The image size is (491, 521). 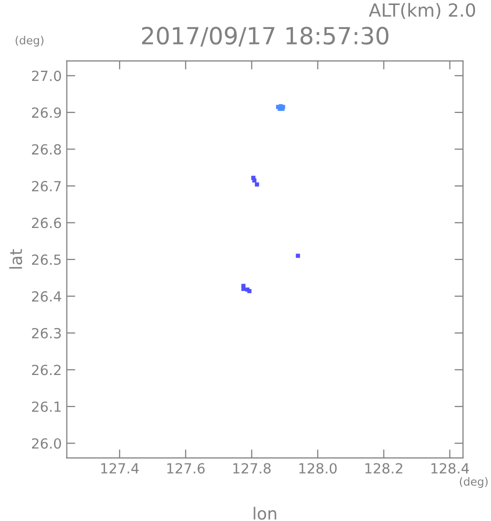 I want to click on y-tick-label: 26.0, so click(x=46, y=443).